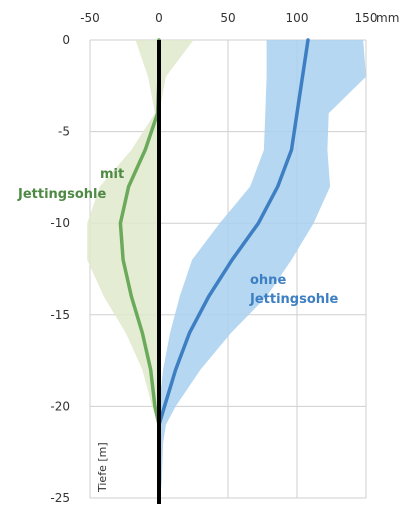  What do you see at coordinates (60, 269) in the screenshot?
I see `y-tick-labels: 0 -5 -10 -15 -20 -25` at bounding box center [60, 269].